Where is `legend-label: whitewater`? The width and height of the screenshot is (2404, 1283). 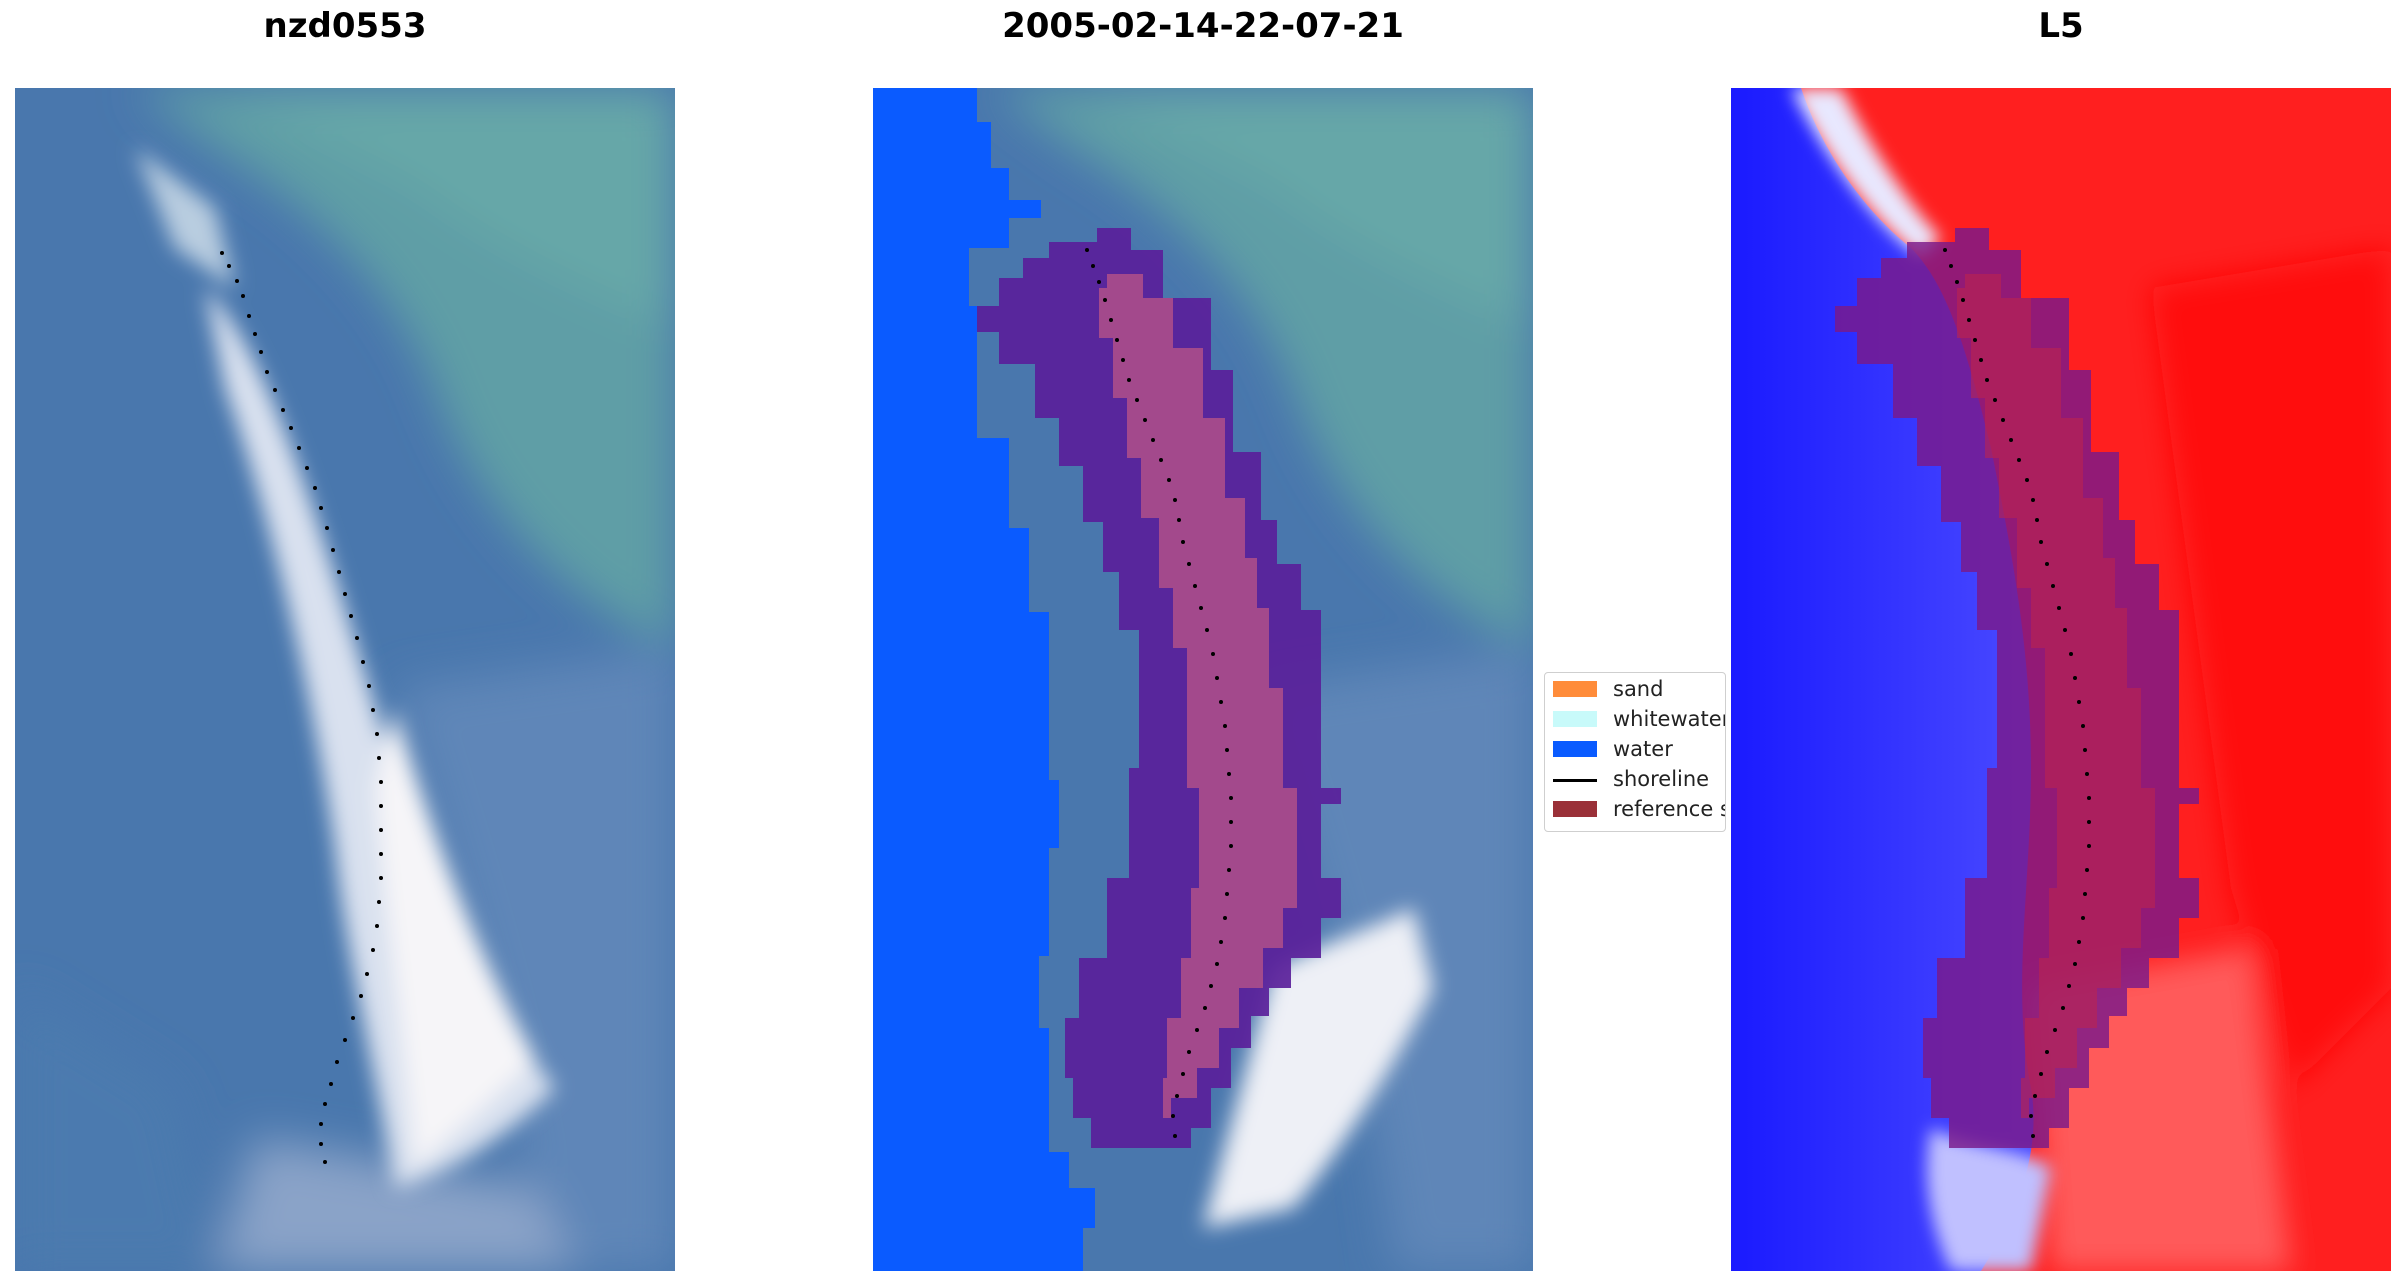
legend-label: whitewater is located at coordinates (1669, 719).